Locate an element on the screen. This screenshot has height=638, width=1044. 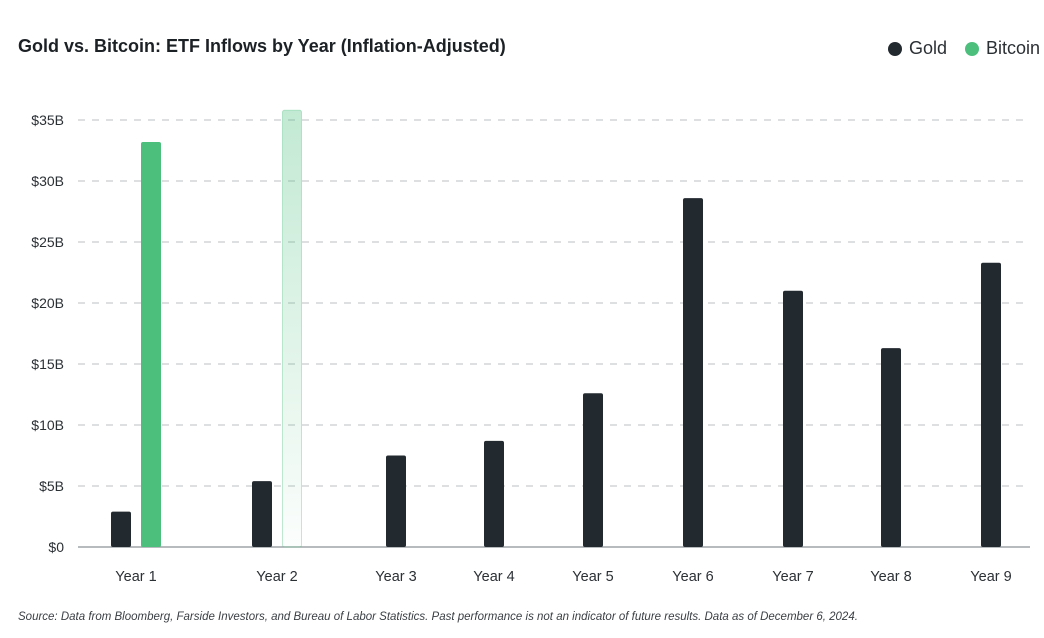
y-tick-label: $5B is located at coordinates (51, 486).